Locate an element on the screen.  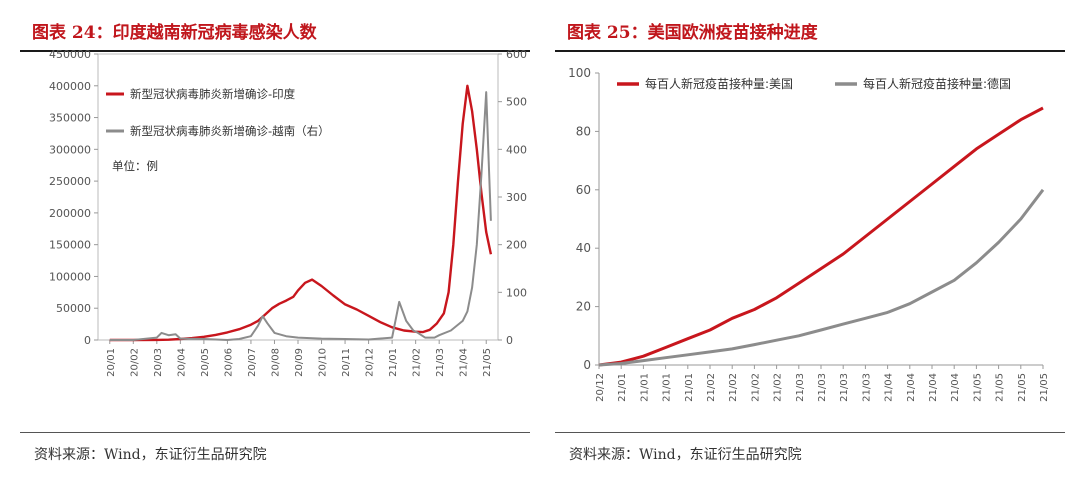
y-tick-label: 300000 is located at coordinates (70, 149).